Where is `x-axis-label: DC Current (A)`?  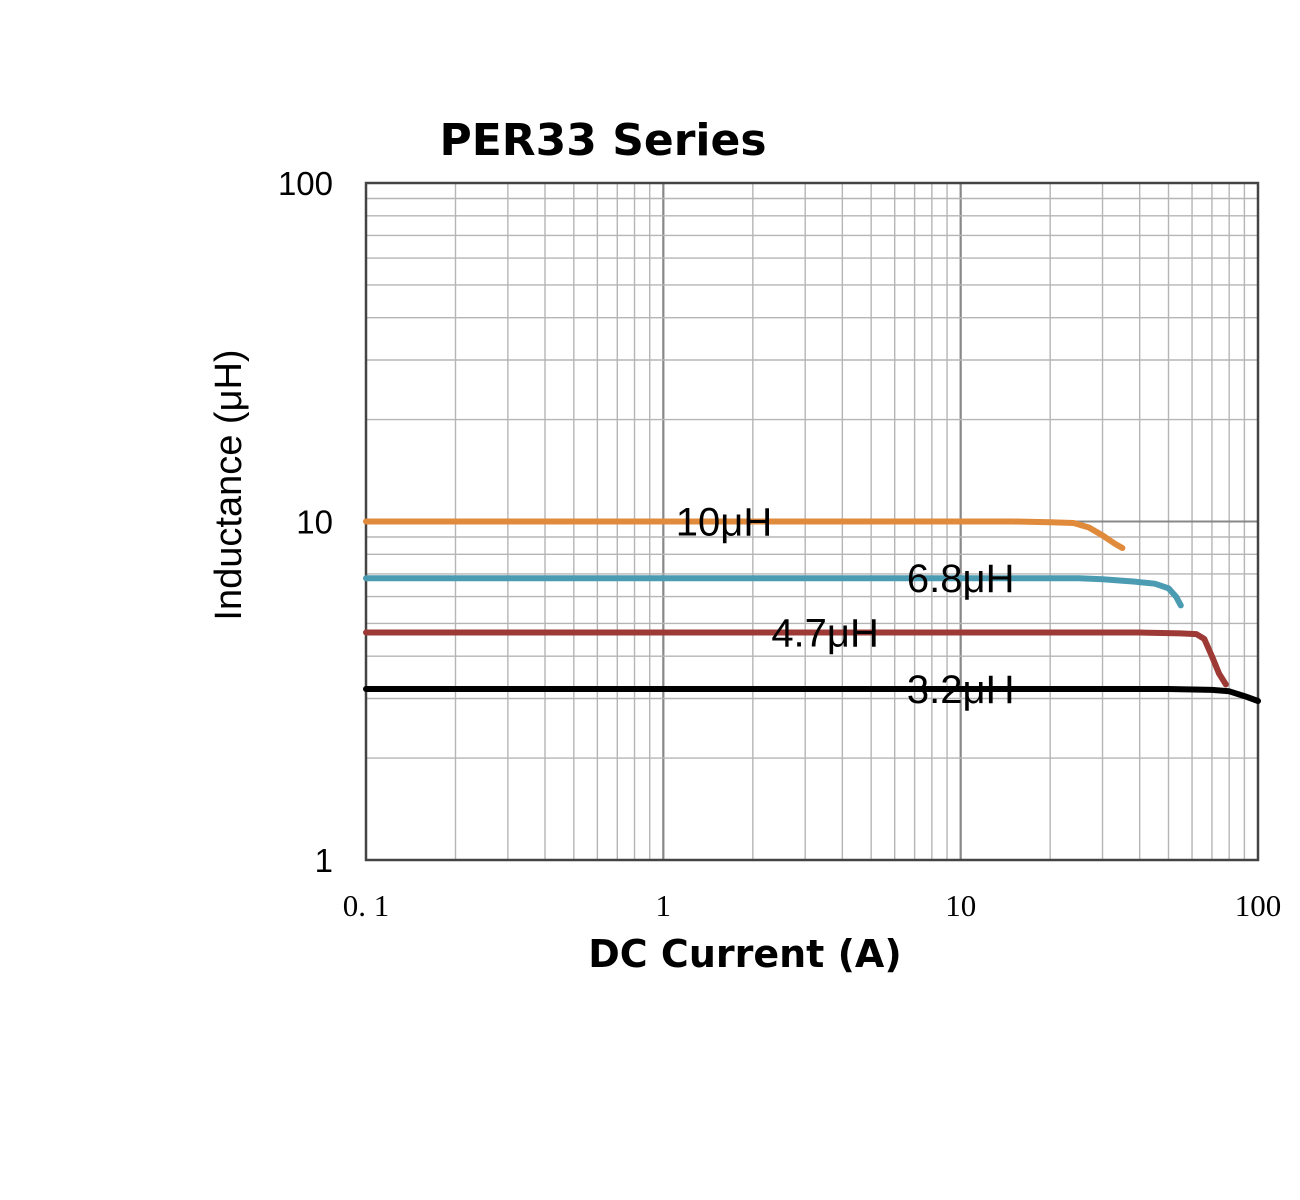
x-axis-label: DC Current (A) is located at coordinates (744, 954).